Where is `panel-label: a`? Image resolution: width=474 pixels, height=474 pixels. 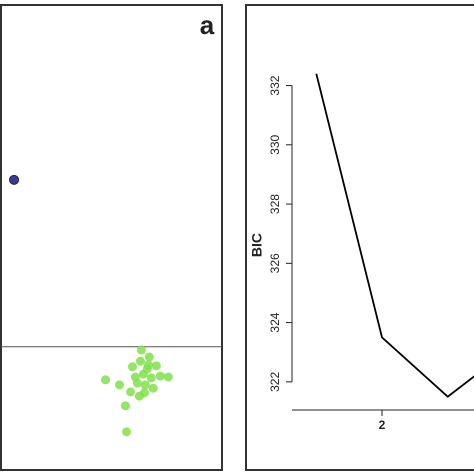
panel-label: a is located at coordinates (207, 25).